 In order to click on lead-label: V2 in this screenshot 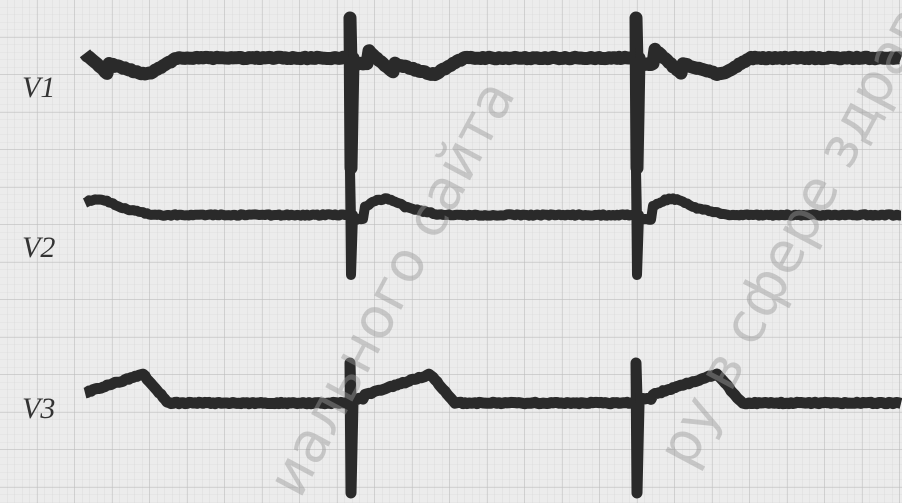, I will do `click(38, 247)`.